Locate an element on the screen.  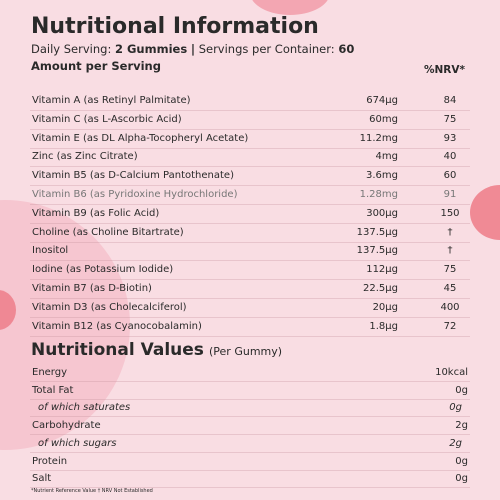
value-name: Salt is located at coordinates (42, 478).